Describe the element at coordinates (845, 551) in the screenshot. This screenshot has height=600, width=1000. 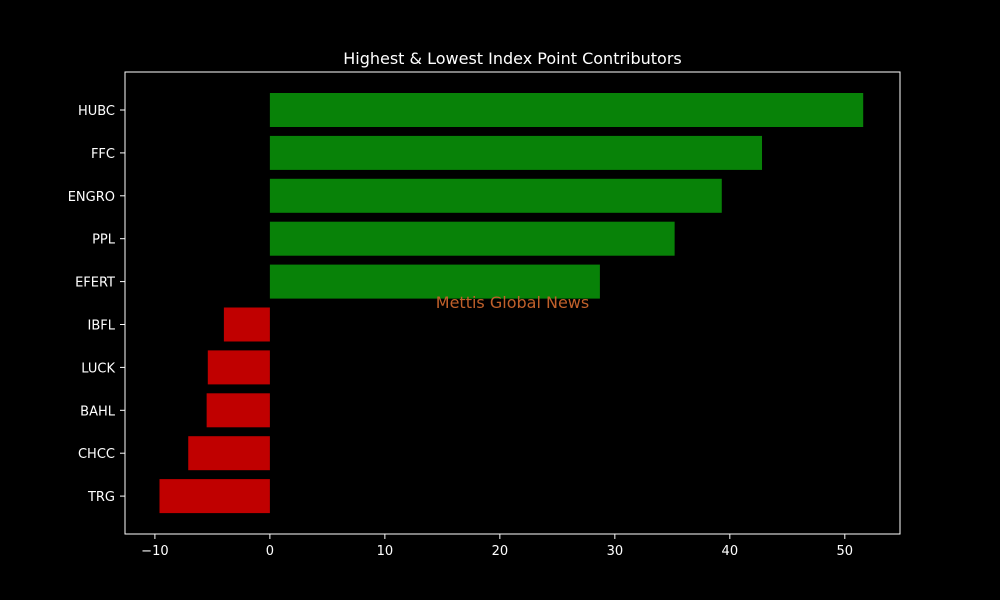
I see `x-tick-label: 50` at that location.